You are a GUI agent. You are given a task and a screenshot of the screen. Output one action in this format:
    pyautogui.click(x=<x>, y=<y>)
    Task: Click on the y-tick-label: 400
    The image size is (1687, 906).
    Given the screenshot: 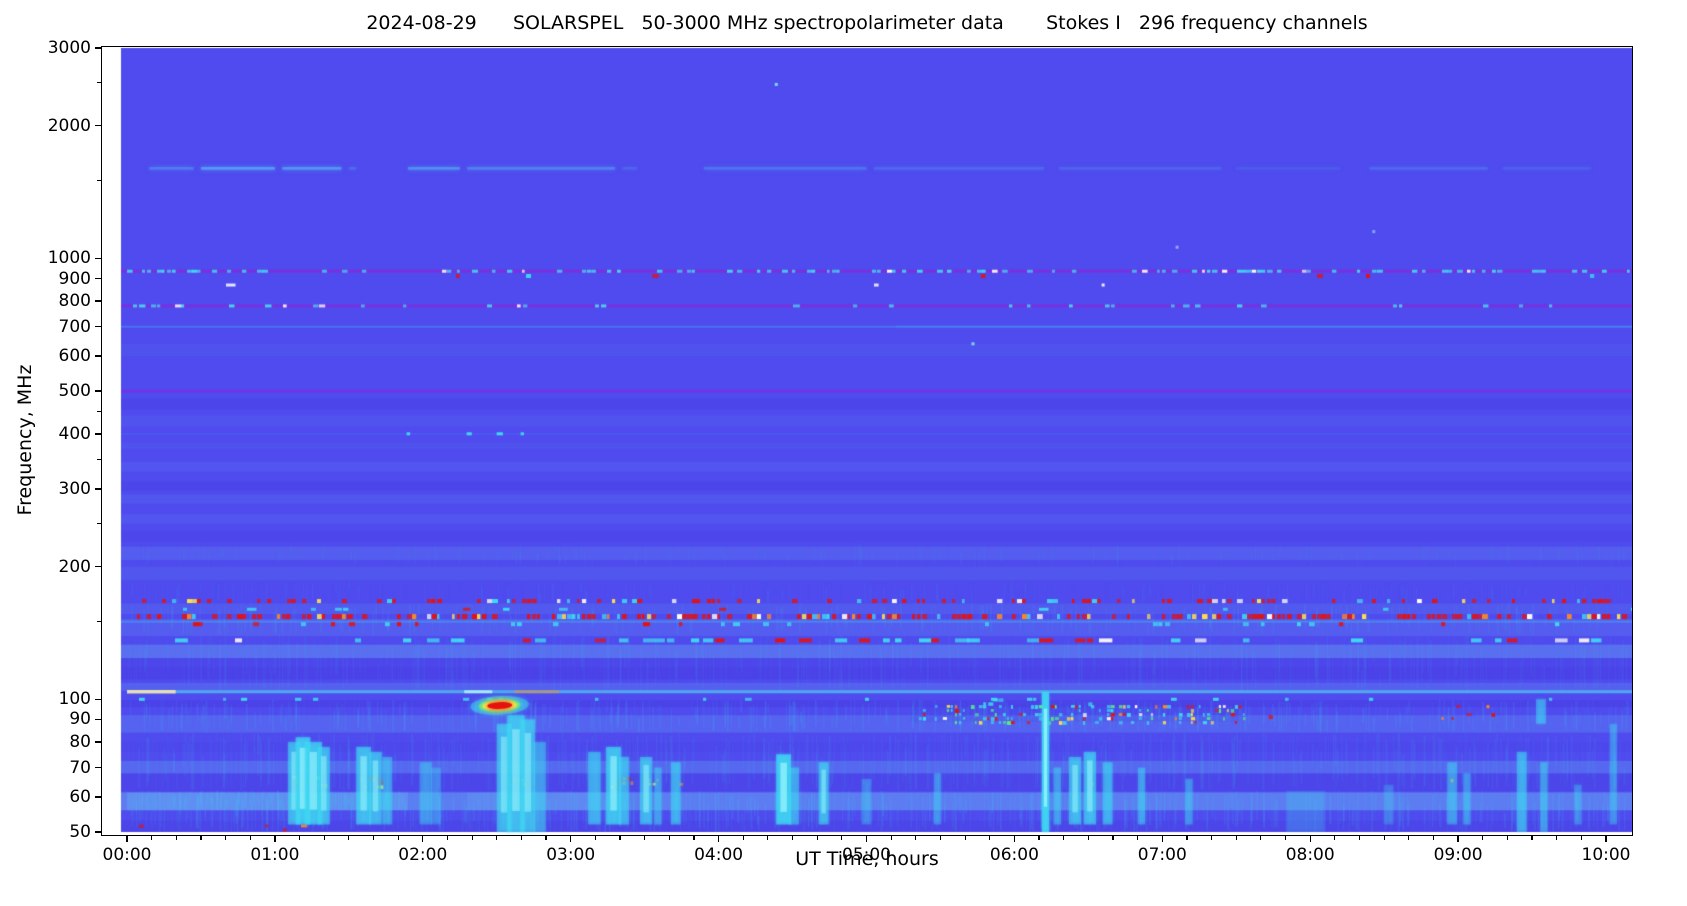 What is the action you would take?
    pyautogui.click(x=74, y=433)
    